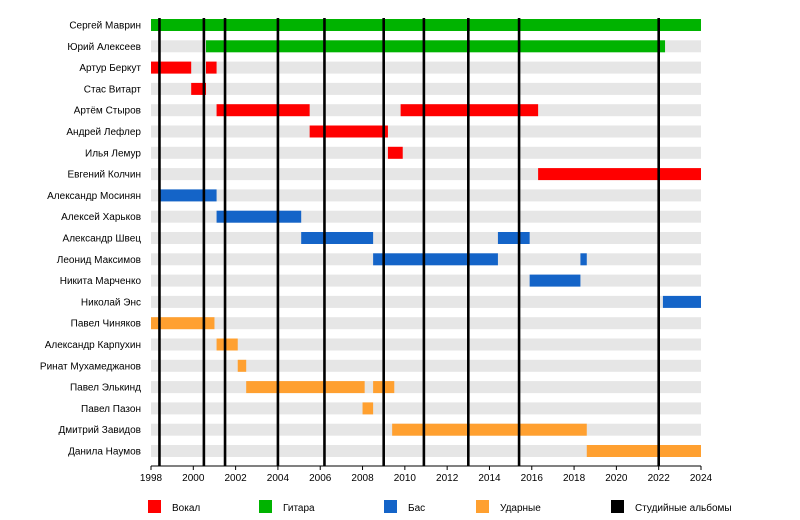 Image resolution: width=800 pixels, height=520 pixels. Describe the element at coordinates (440, 507) in the screenshot. I see `legend: Вокал Гитара Бас Ударные Студийные альбомы` at that location.